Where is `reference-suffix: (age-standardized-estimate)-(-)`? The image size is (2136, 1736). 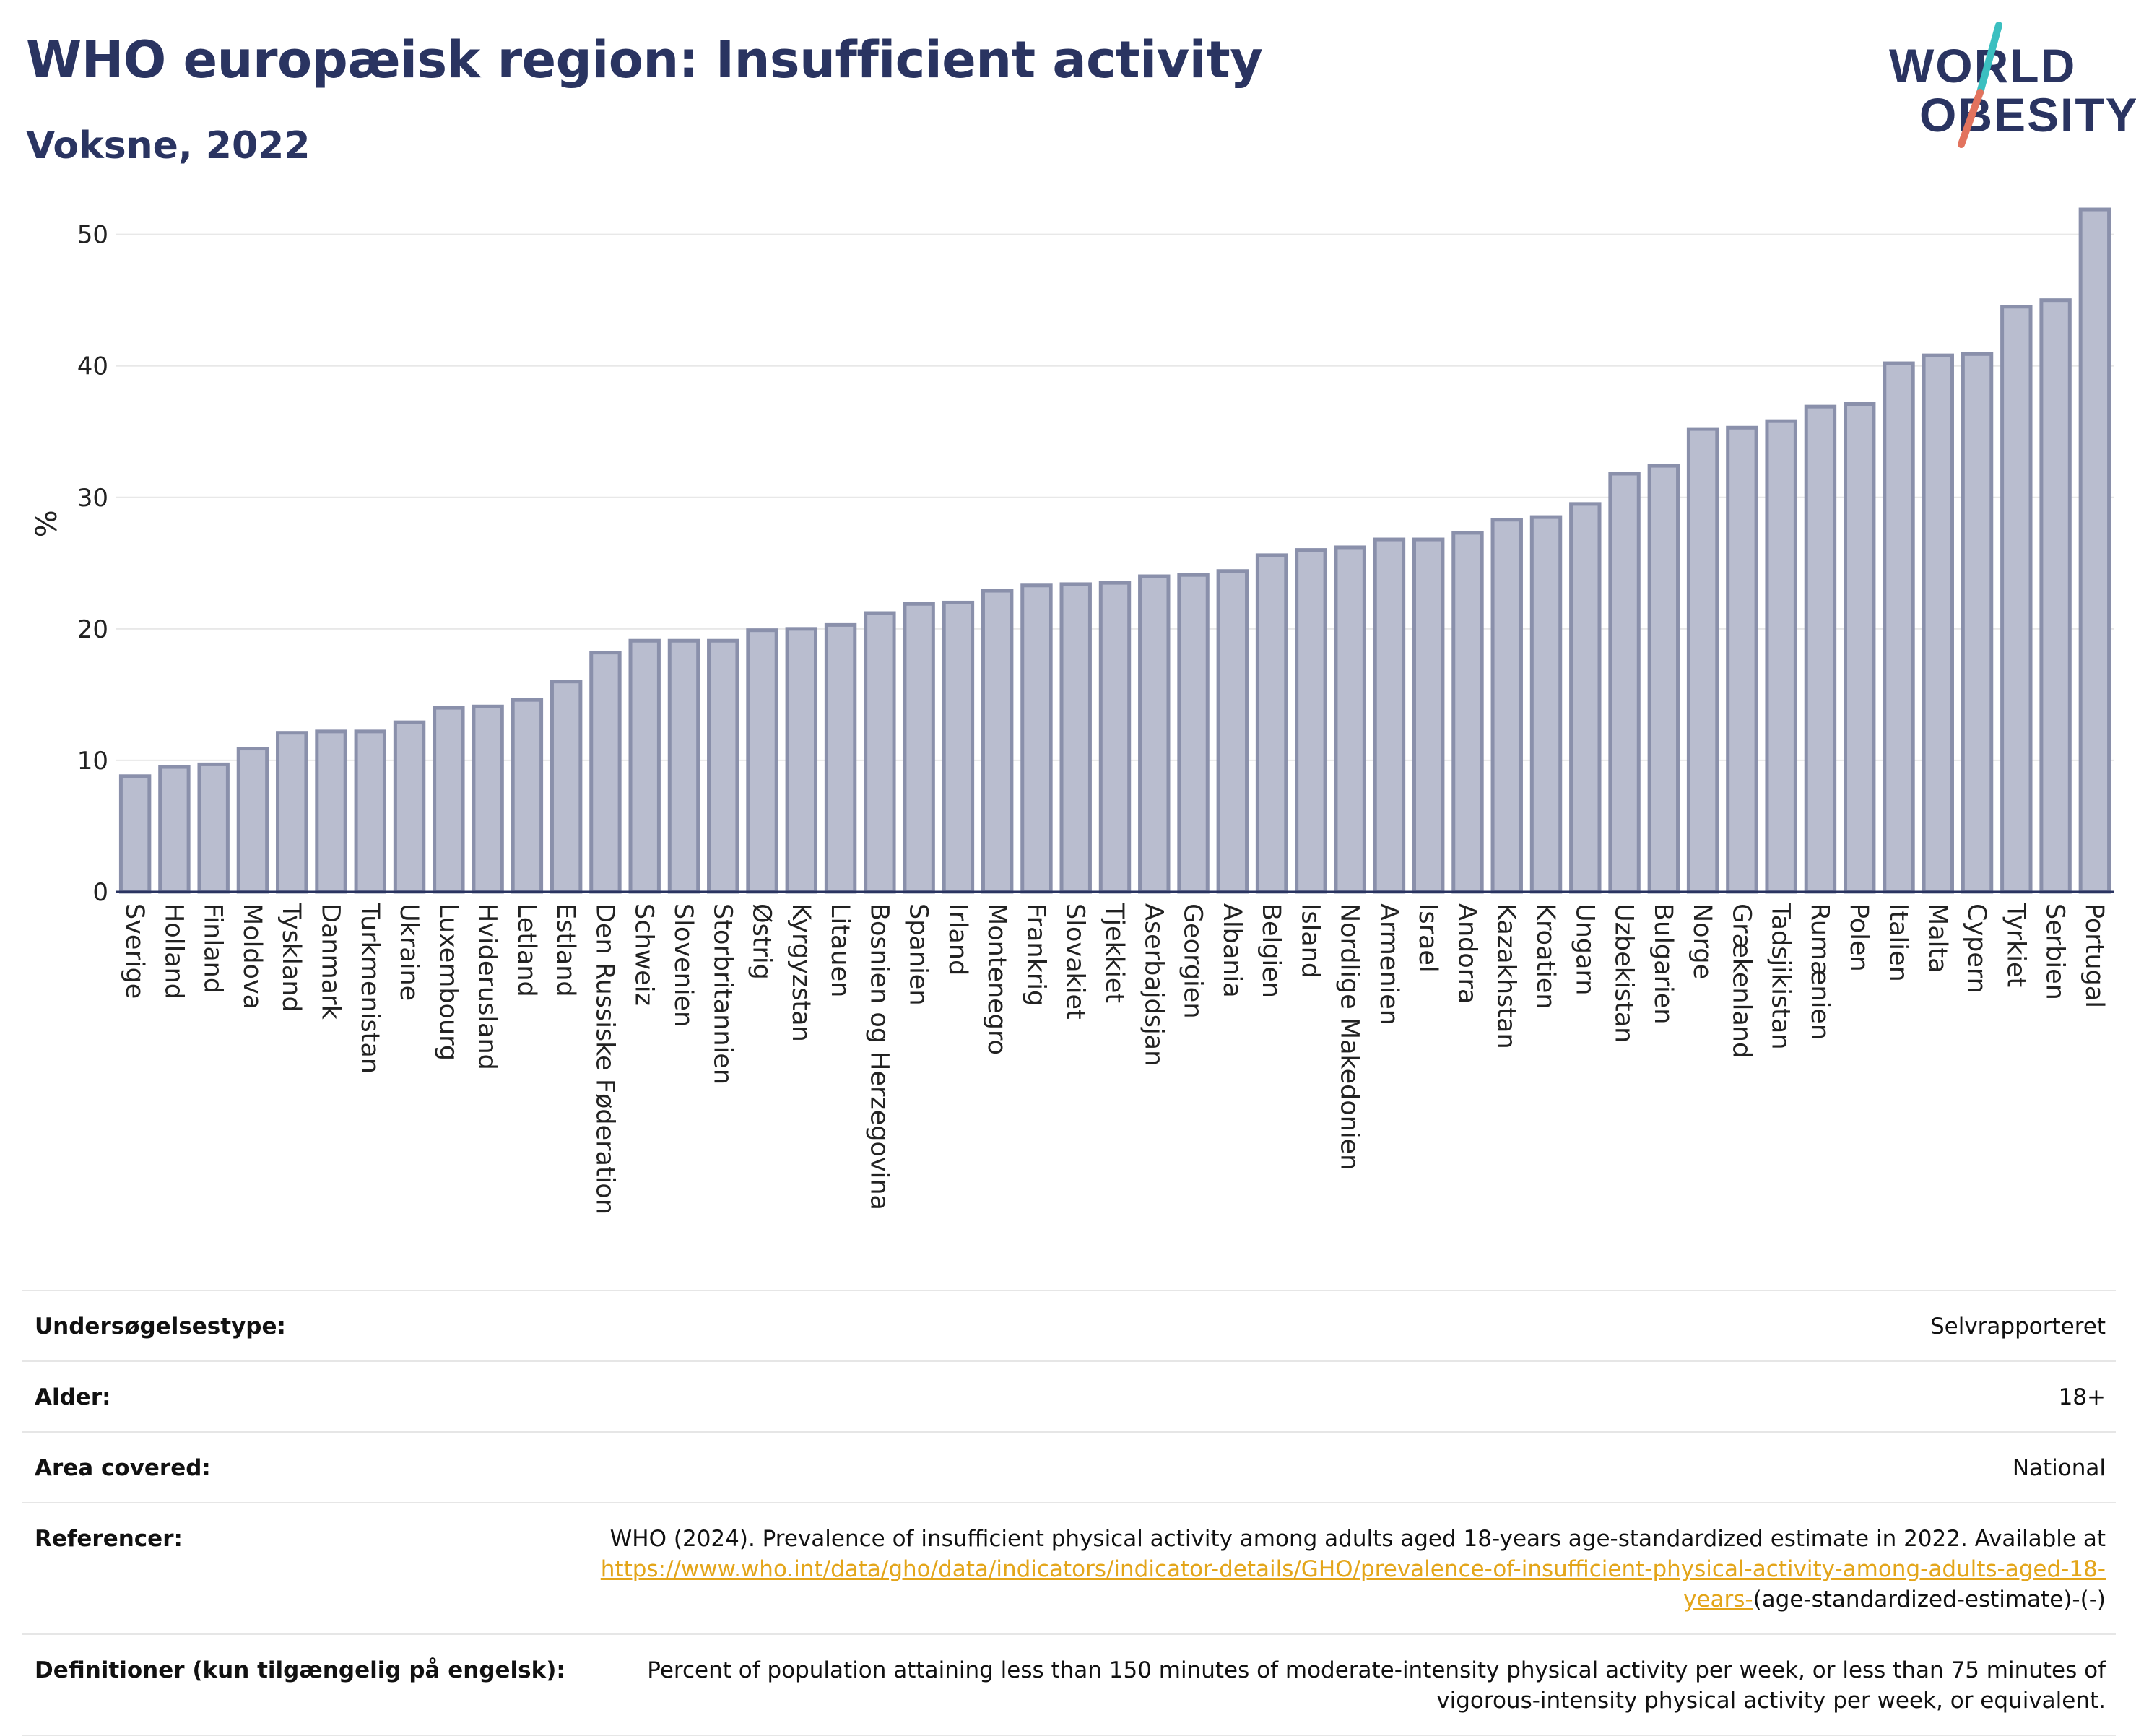 reference-suffix: (age-standardized-estimate)-(-) is located at coordinates (1930, 1600).